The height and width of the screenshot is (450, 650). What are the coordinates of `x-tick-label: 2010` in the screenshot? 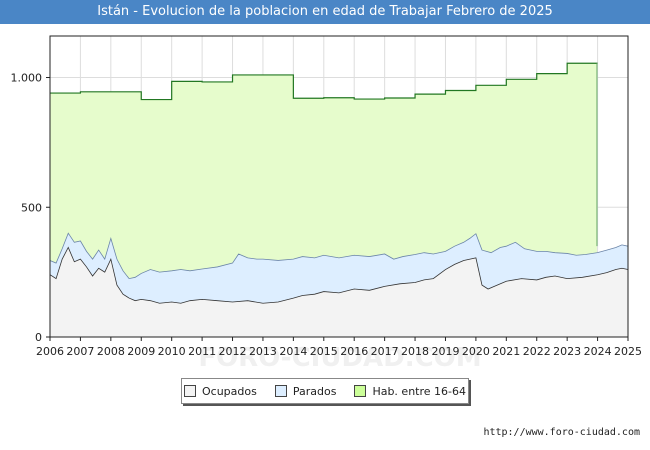 It's located at (172, 351).